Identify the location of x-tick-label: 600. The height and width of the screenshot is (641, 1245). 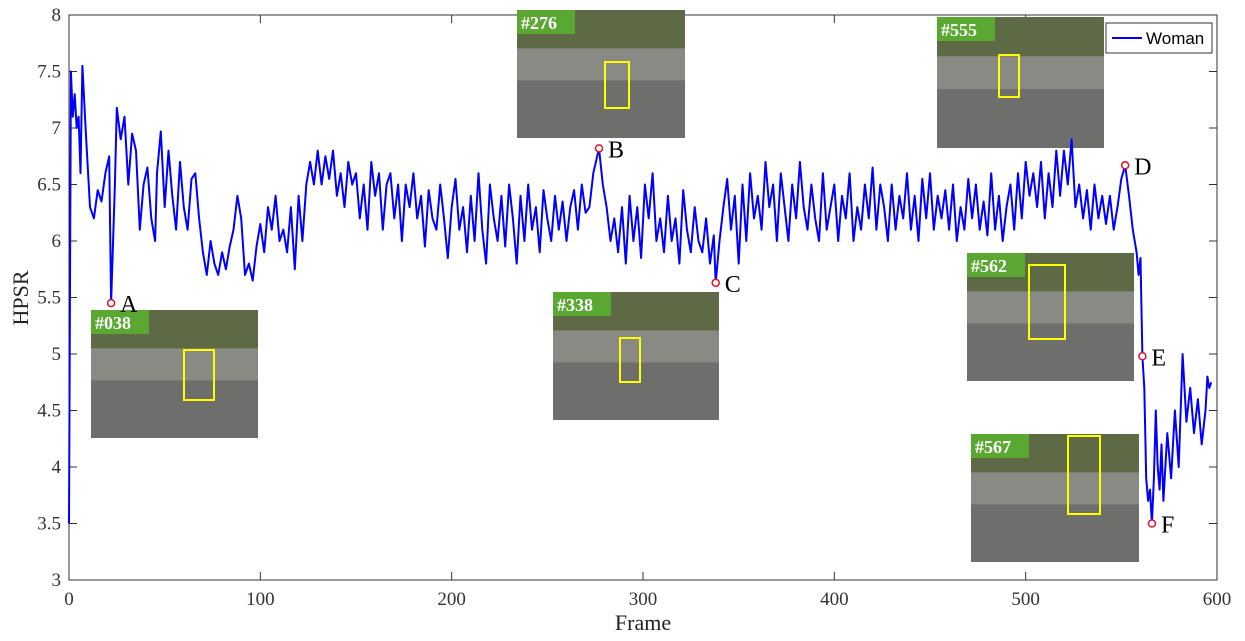
(1217, 599).